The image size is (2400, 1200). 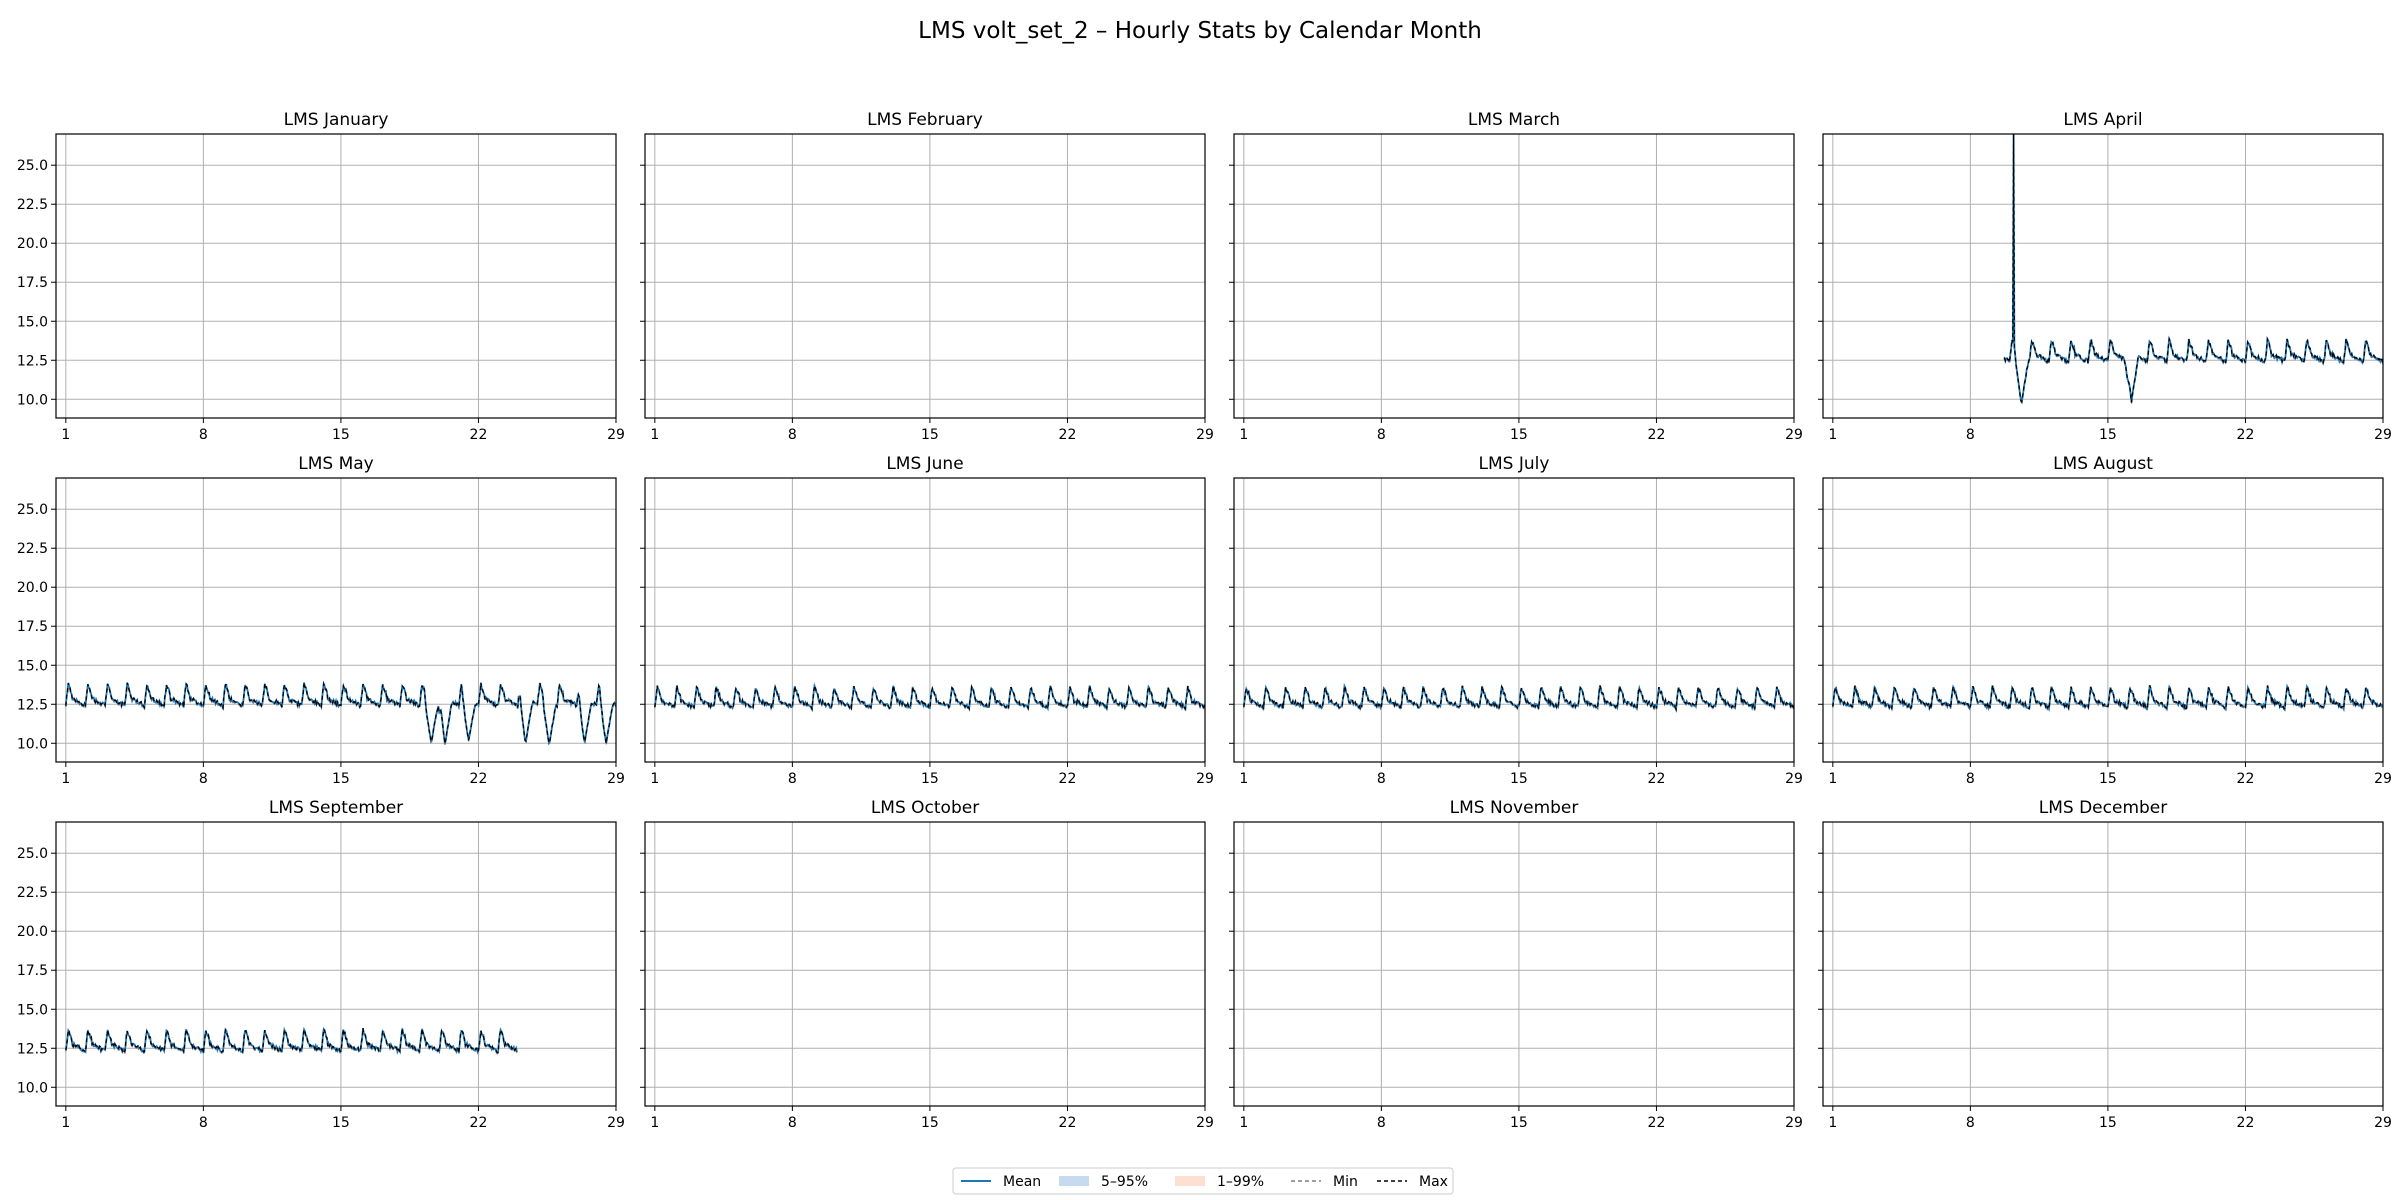 I want to click on subplot-lms-april: LMS April 1 8 15 22 29, so click(x=2105, y=276).